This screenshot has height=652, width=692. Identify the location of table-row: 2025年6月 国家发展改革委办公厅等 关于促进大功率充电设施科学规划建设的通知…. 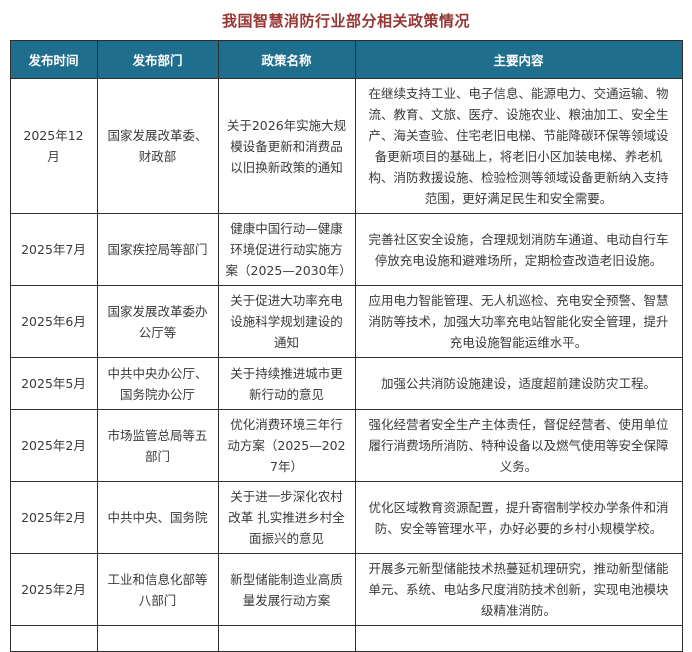
(346, 321).